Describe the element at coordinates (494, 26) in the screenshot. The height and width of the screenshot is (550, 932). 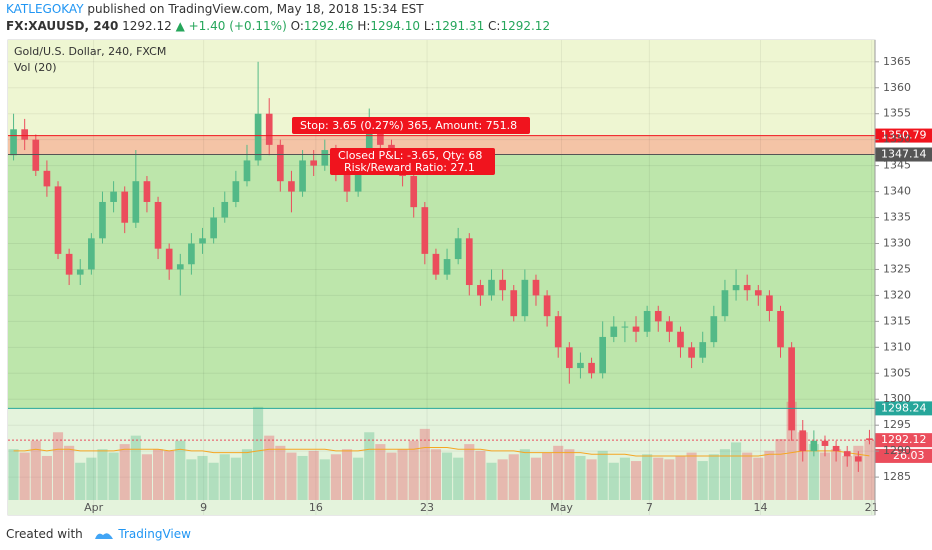
I see `c-label: C:` at that location.